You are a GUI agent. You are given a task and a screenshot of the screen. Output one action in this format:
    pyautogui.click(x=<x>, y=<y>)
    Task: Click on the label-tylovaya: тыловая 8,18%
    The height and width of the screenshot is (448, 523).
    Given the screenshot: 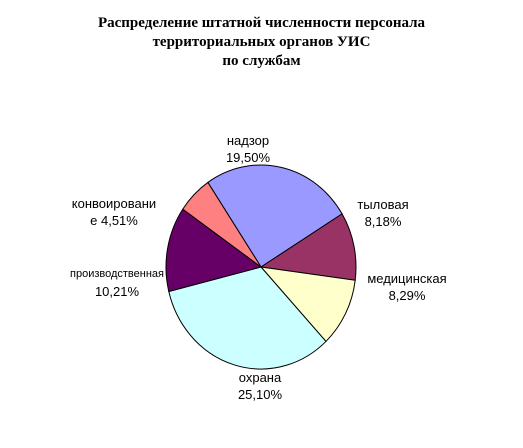 What is the action you would take?
    pyautogui.click(x=383, y=213)
    